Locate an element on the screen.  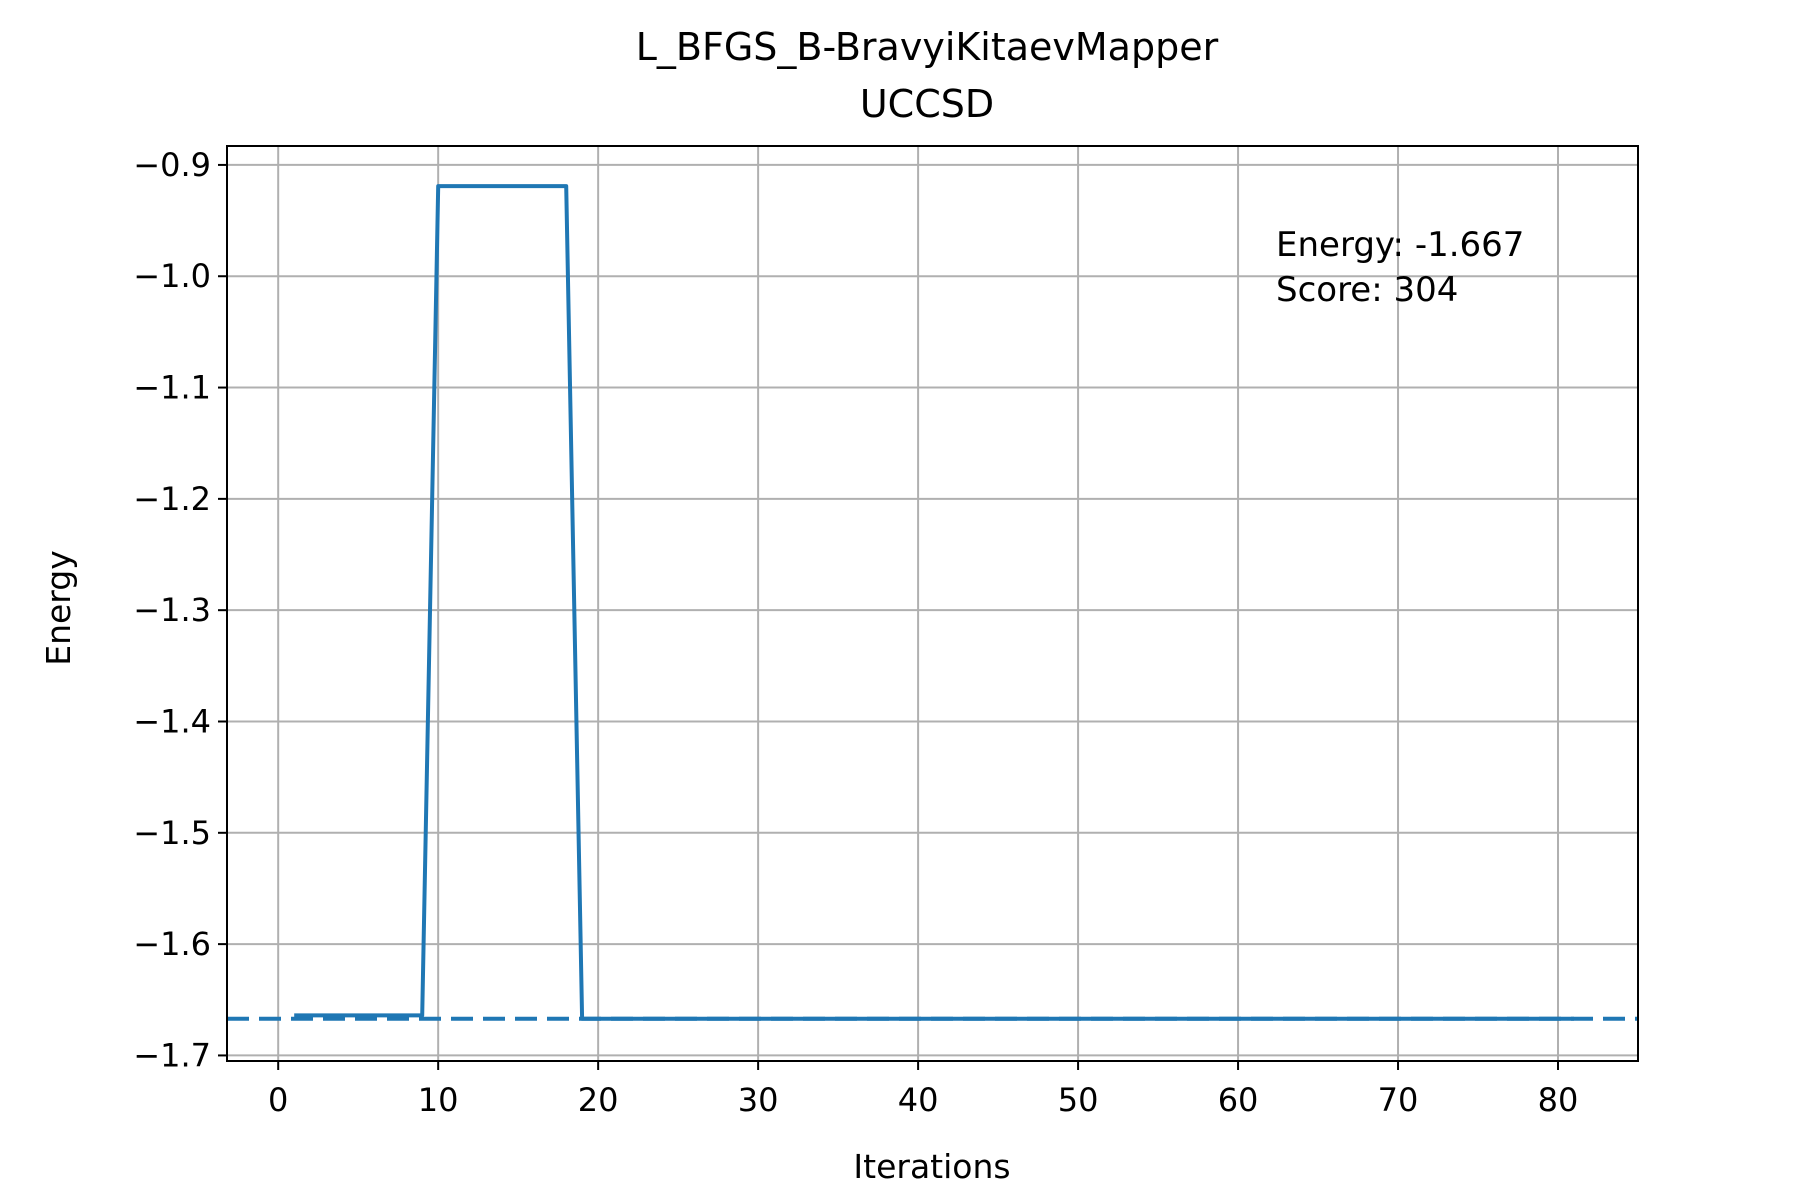
chart-subtitle: UCCSD is located at coordinates (927, 104).